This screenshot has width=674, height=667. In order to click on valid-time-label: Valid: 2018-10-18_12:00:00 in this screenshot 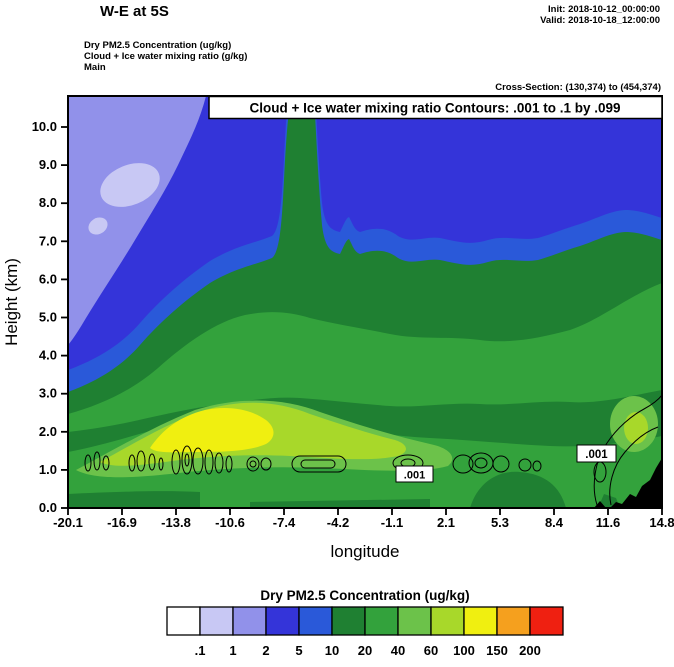, I will do `click(600, 20)`.